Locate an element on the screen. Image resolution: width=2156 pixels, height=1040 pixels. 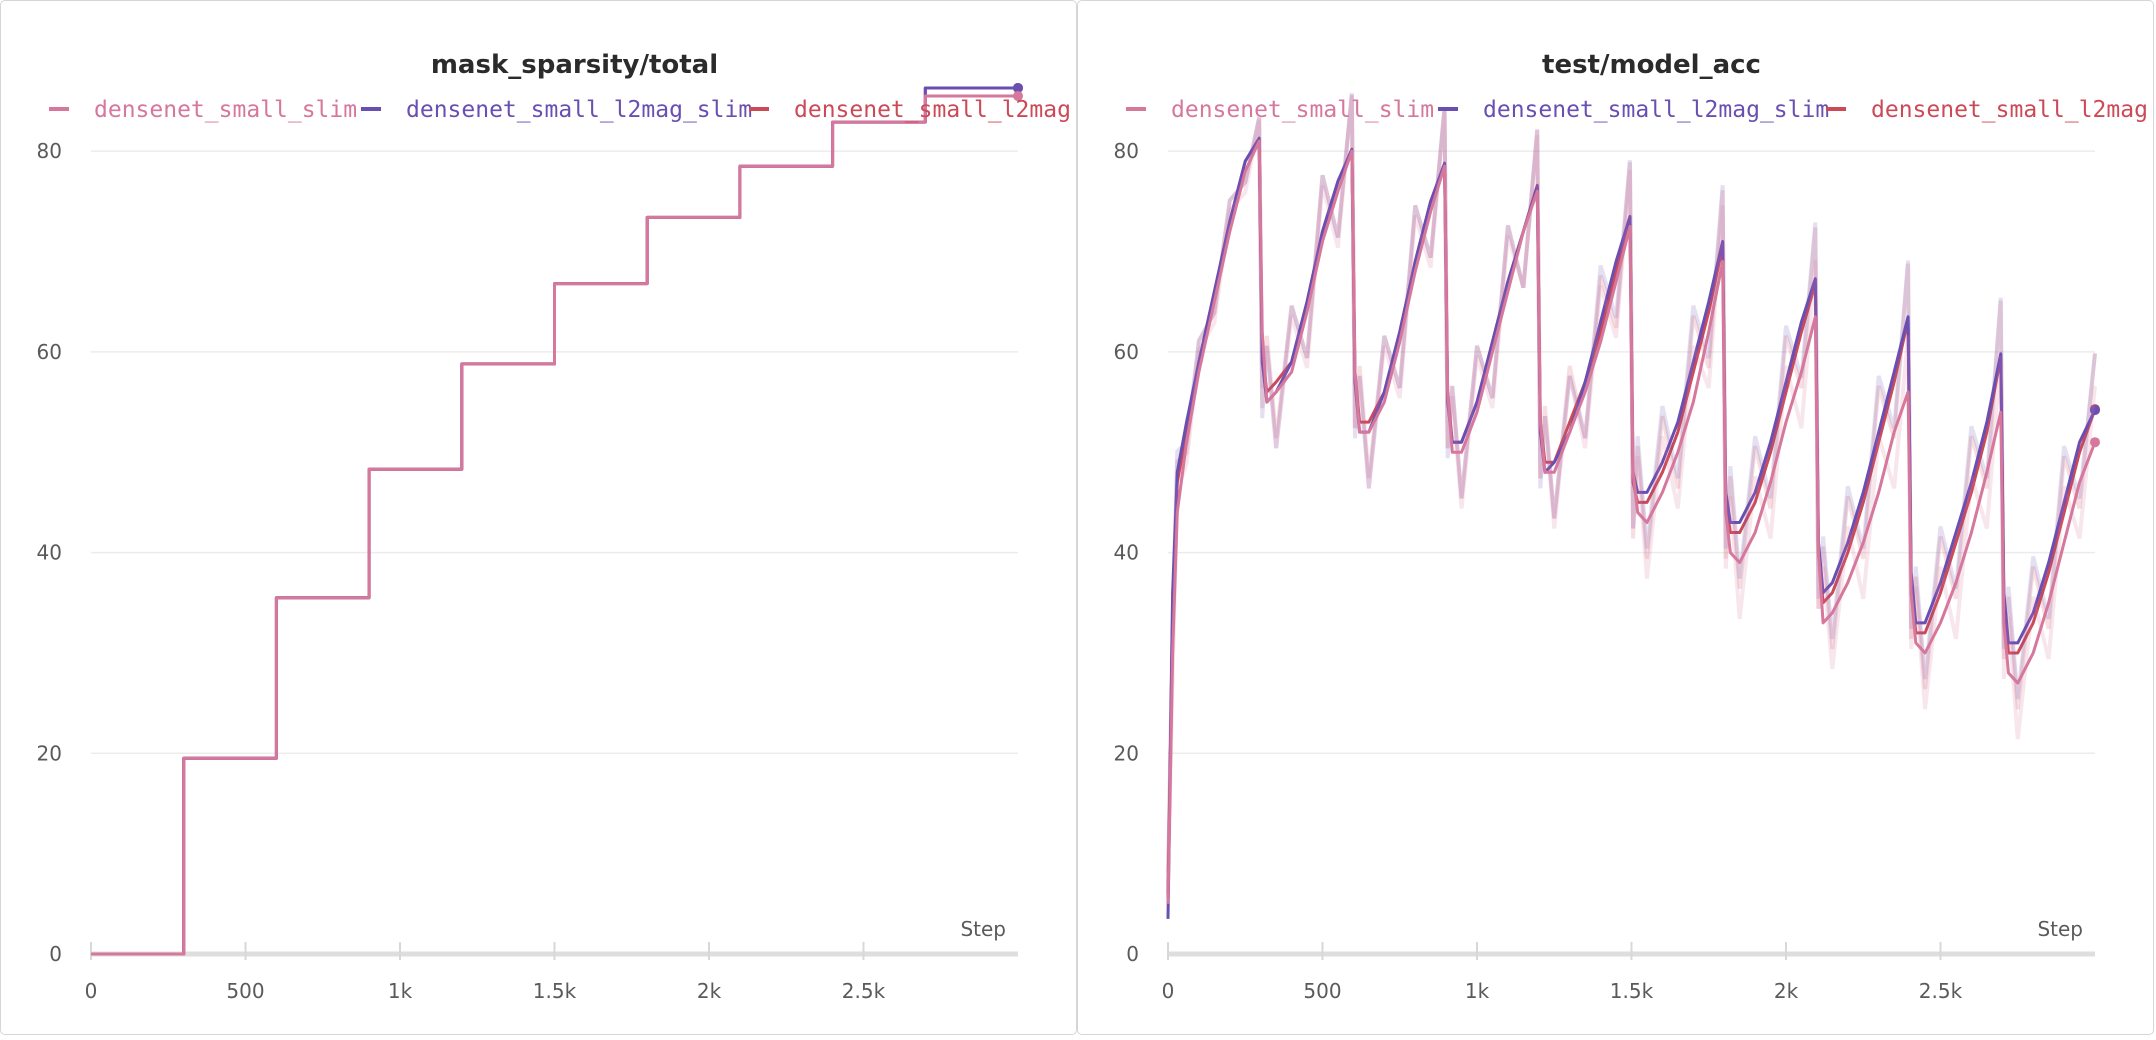
chart-title: test/model_acc is located at coordinates (1651, 65).